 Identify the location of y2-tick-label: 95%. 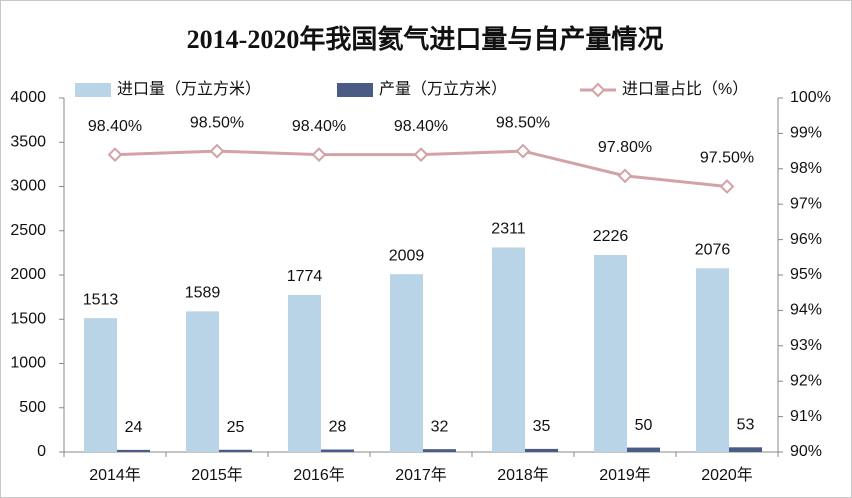
(806, 274).